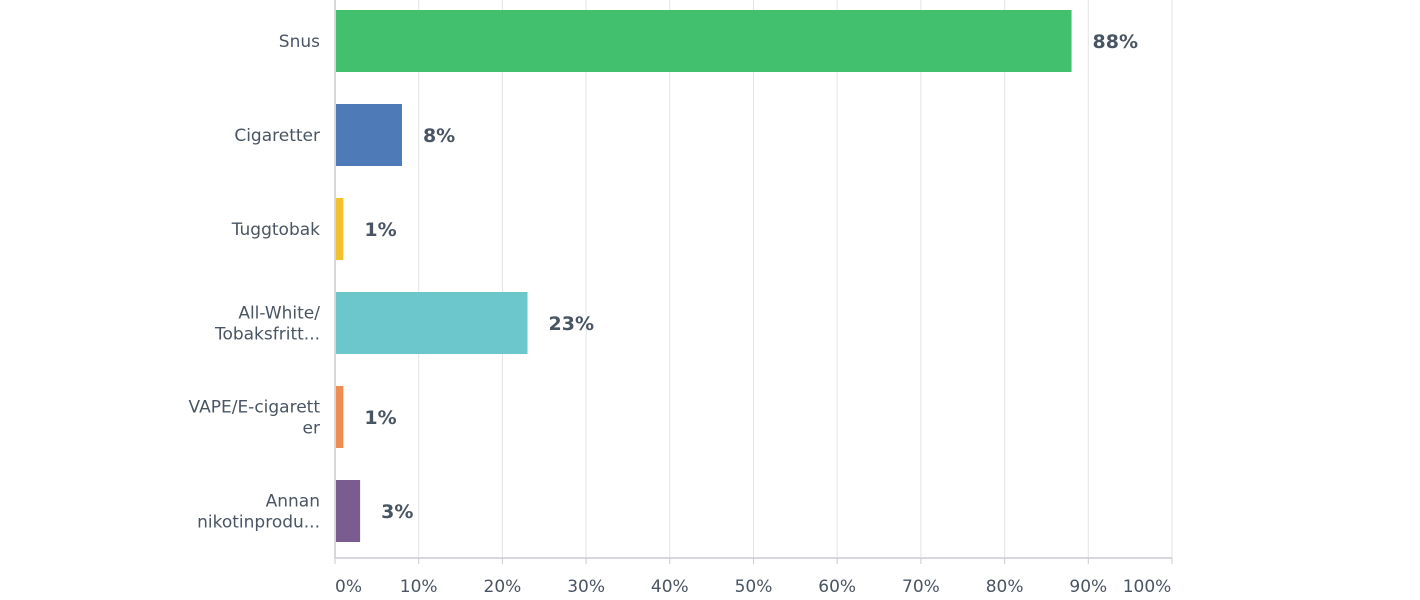  I want to click on x-tick-label: 50%, so click(754, 587).